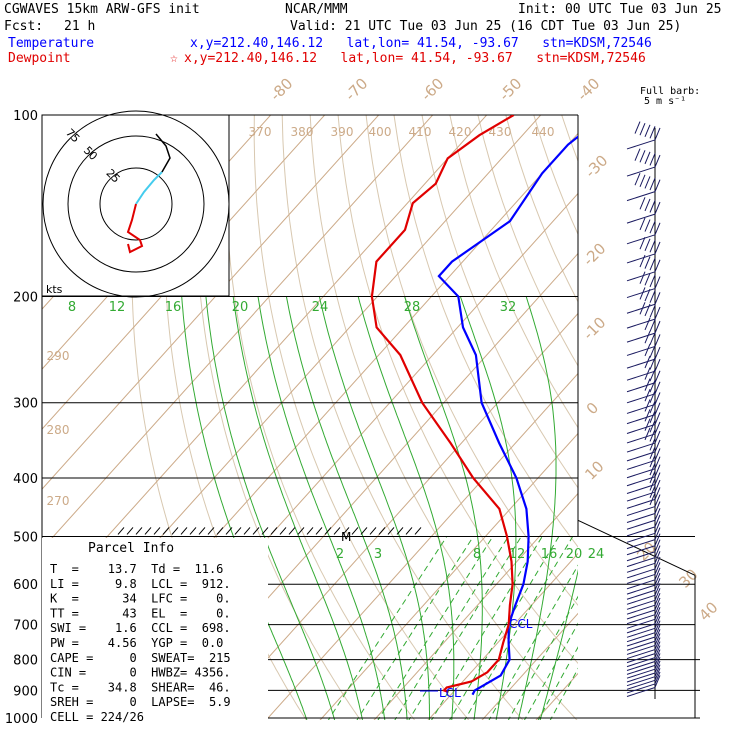 The image size is (740, 740). Describe the element at coordinates (21, 719) in the screenshot. I see `pressure-label: 1000` at that location.